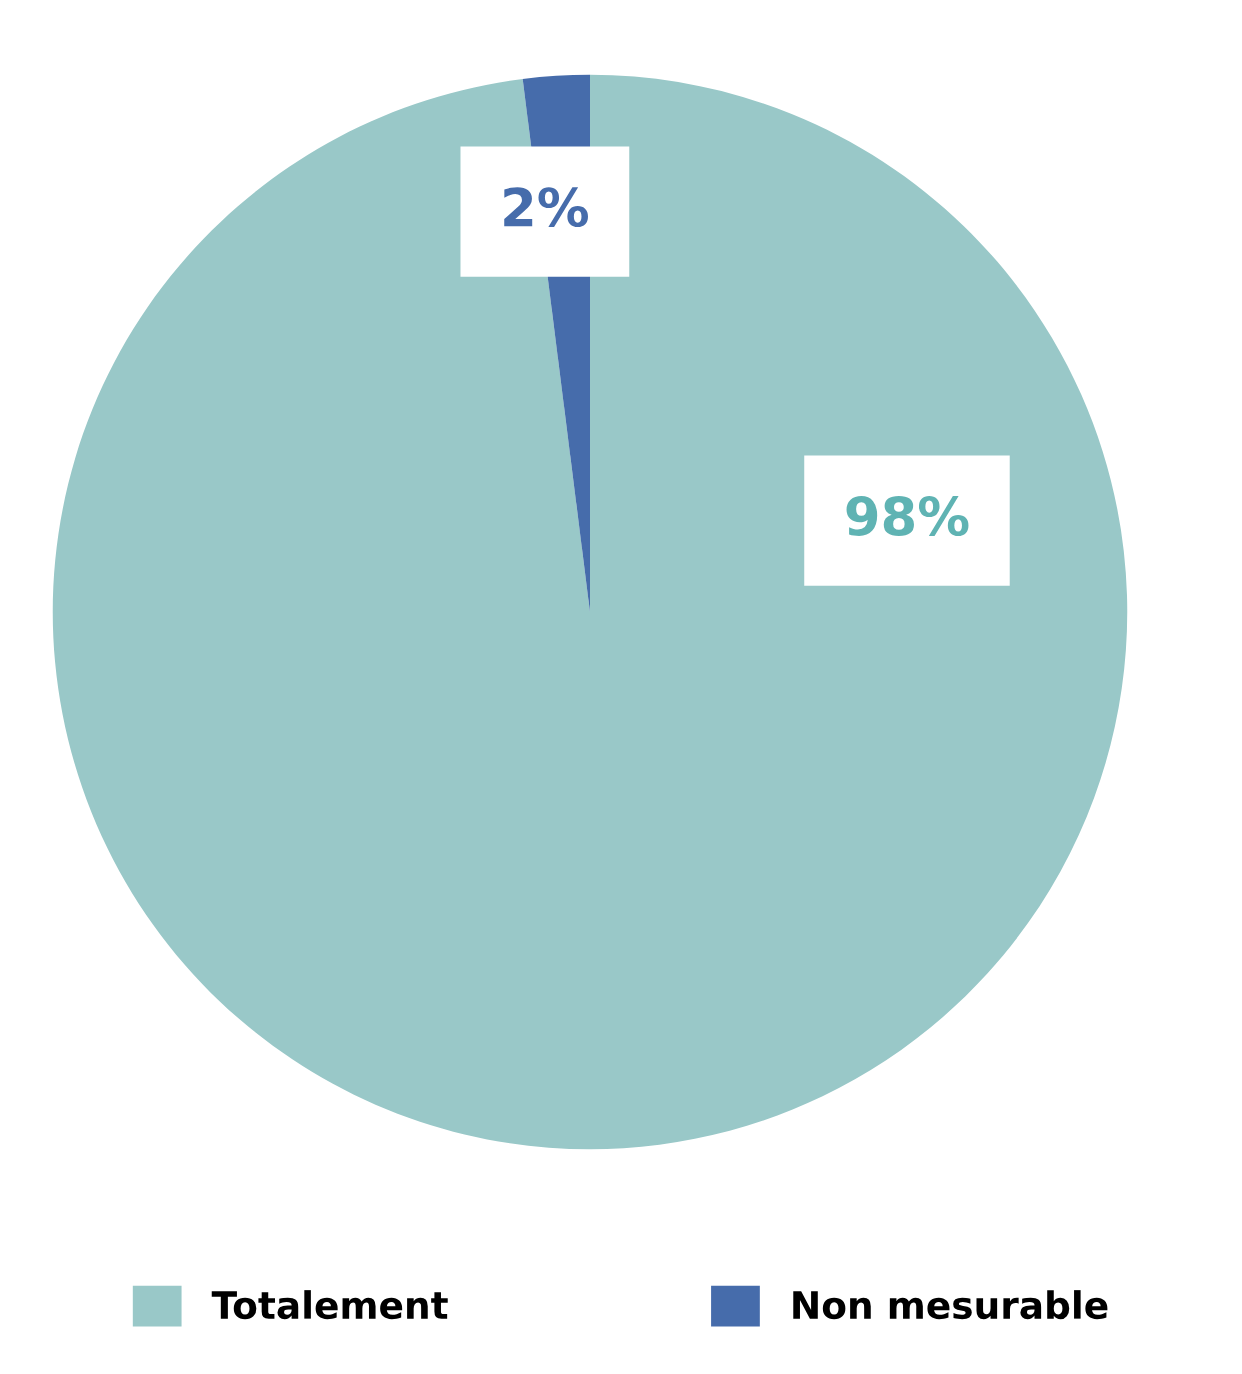 This screenshot has height=1374, width=1242. Describe the element at coordinates (907, 516) in the screenshot. I see `data-label: 98%` at that location.